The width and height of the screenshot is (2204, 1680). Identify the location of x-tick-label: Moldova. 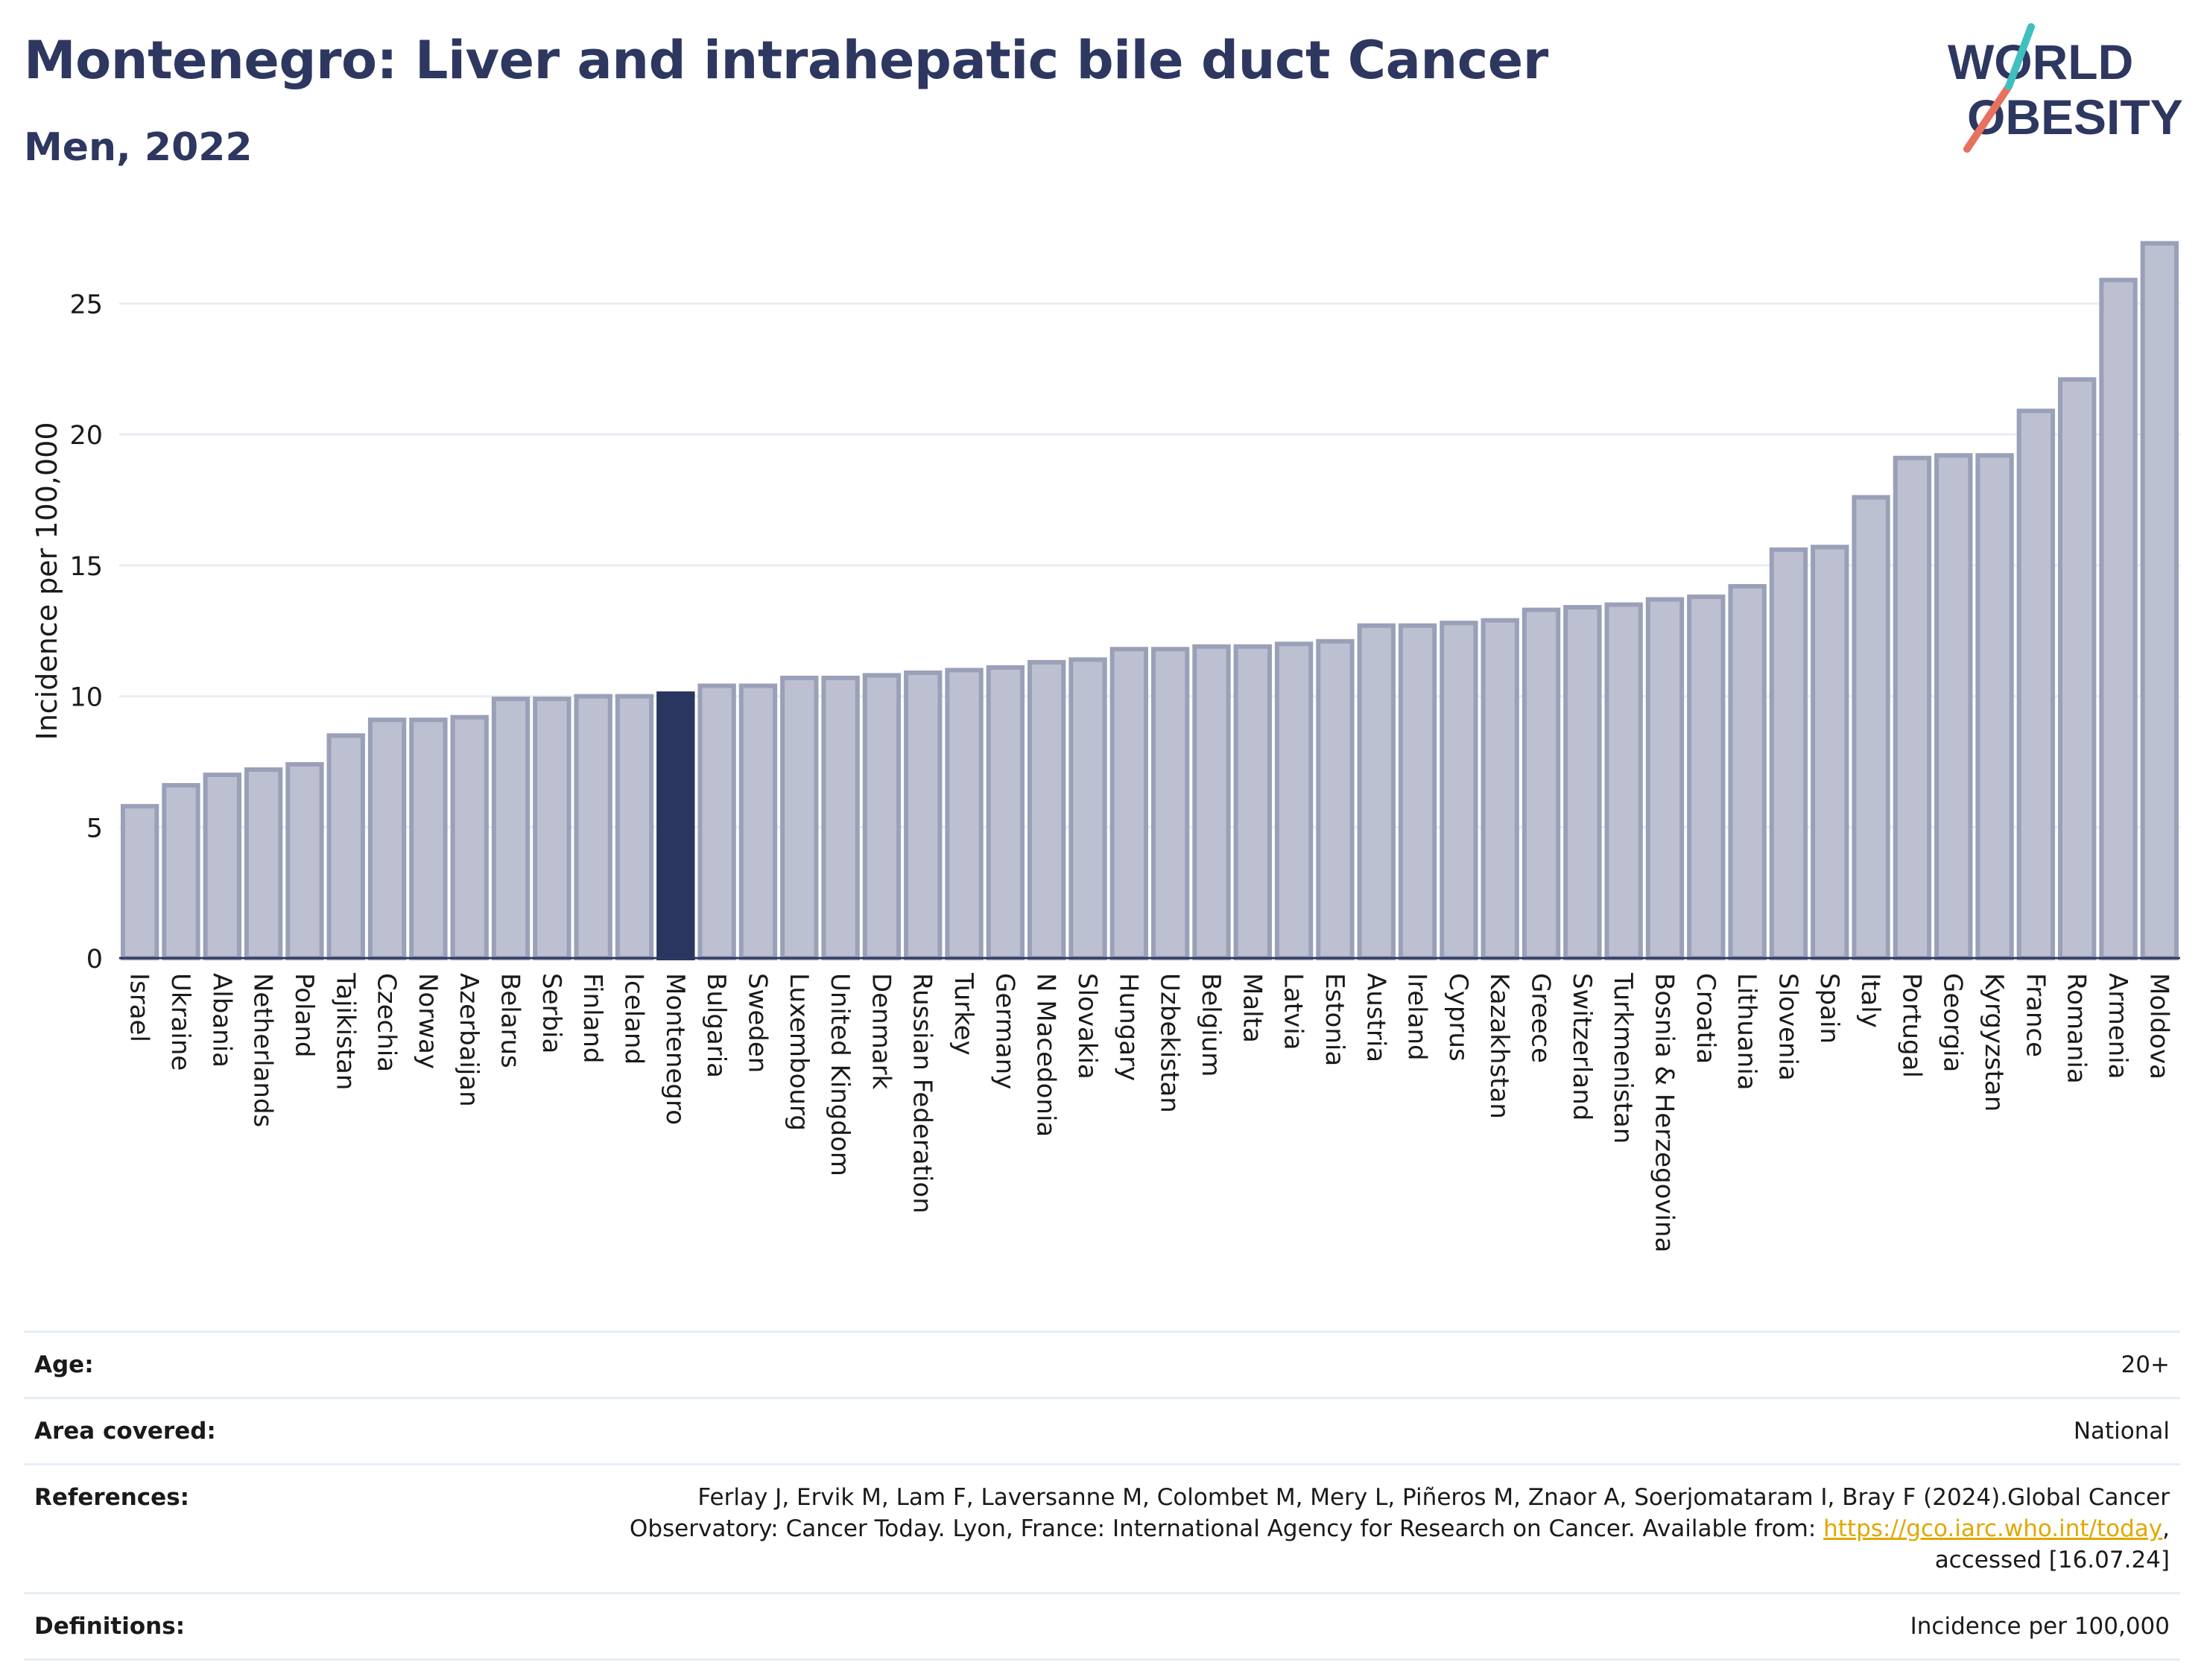
(2158, 1026).